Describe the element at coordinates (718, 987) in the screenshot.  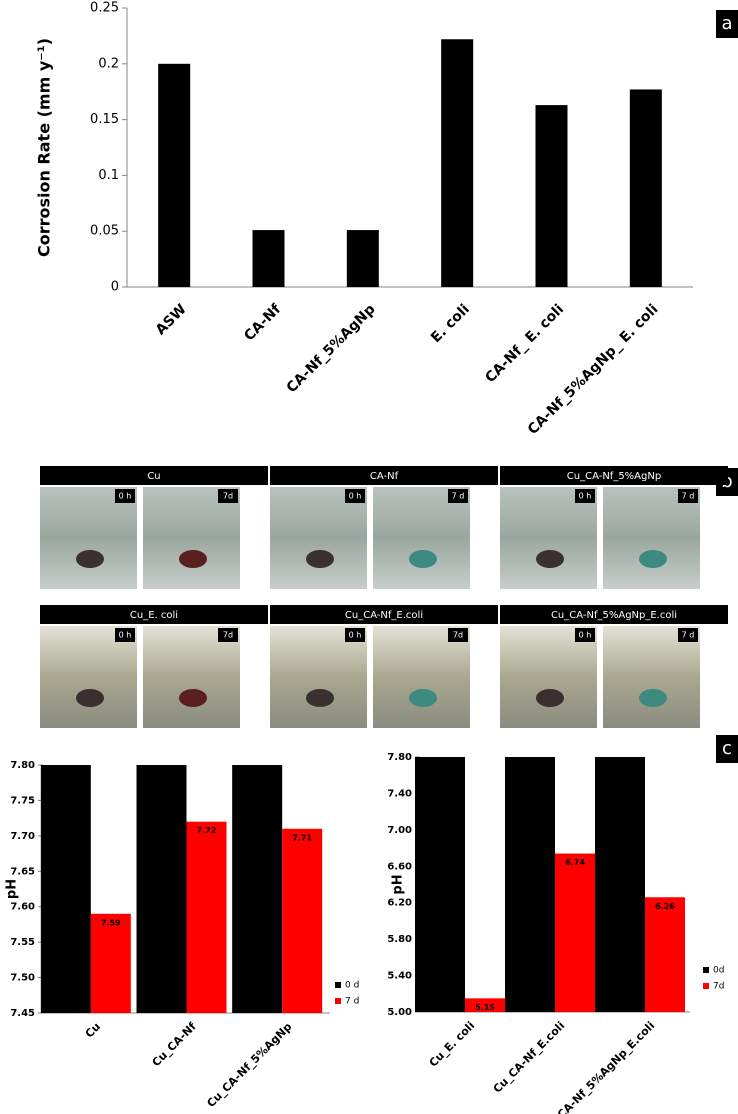
I see `legend-label: 7d` at that location.